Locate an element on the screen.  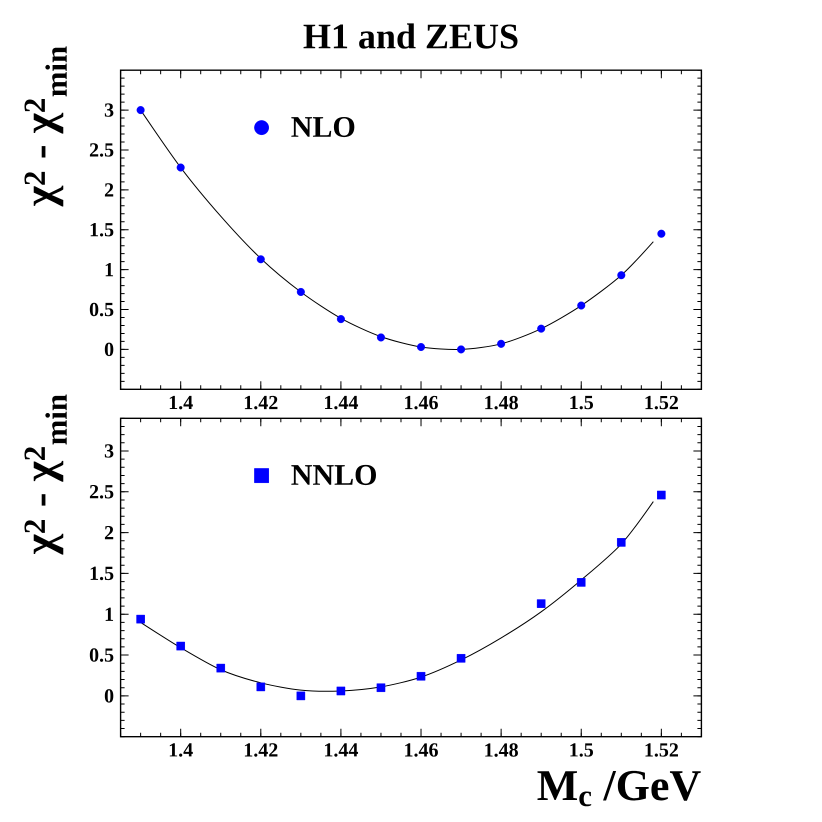
legend-label: NNLO is located at coordinates (333, 475).